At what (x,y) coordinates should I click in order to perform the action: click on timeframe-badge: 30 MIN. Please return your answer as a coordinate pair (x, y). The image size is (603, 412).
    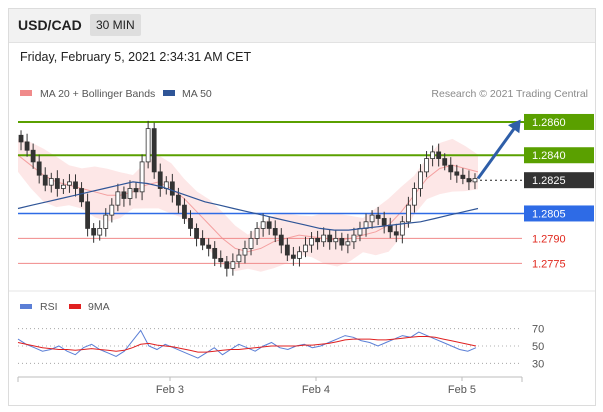
    Looking at the image, I should click on (115, 25).